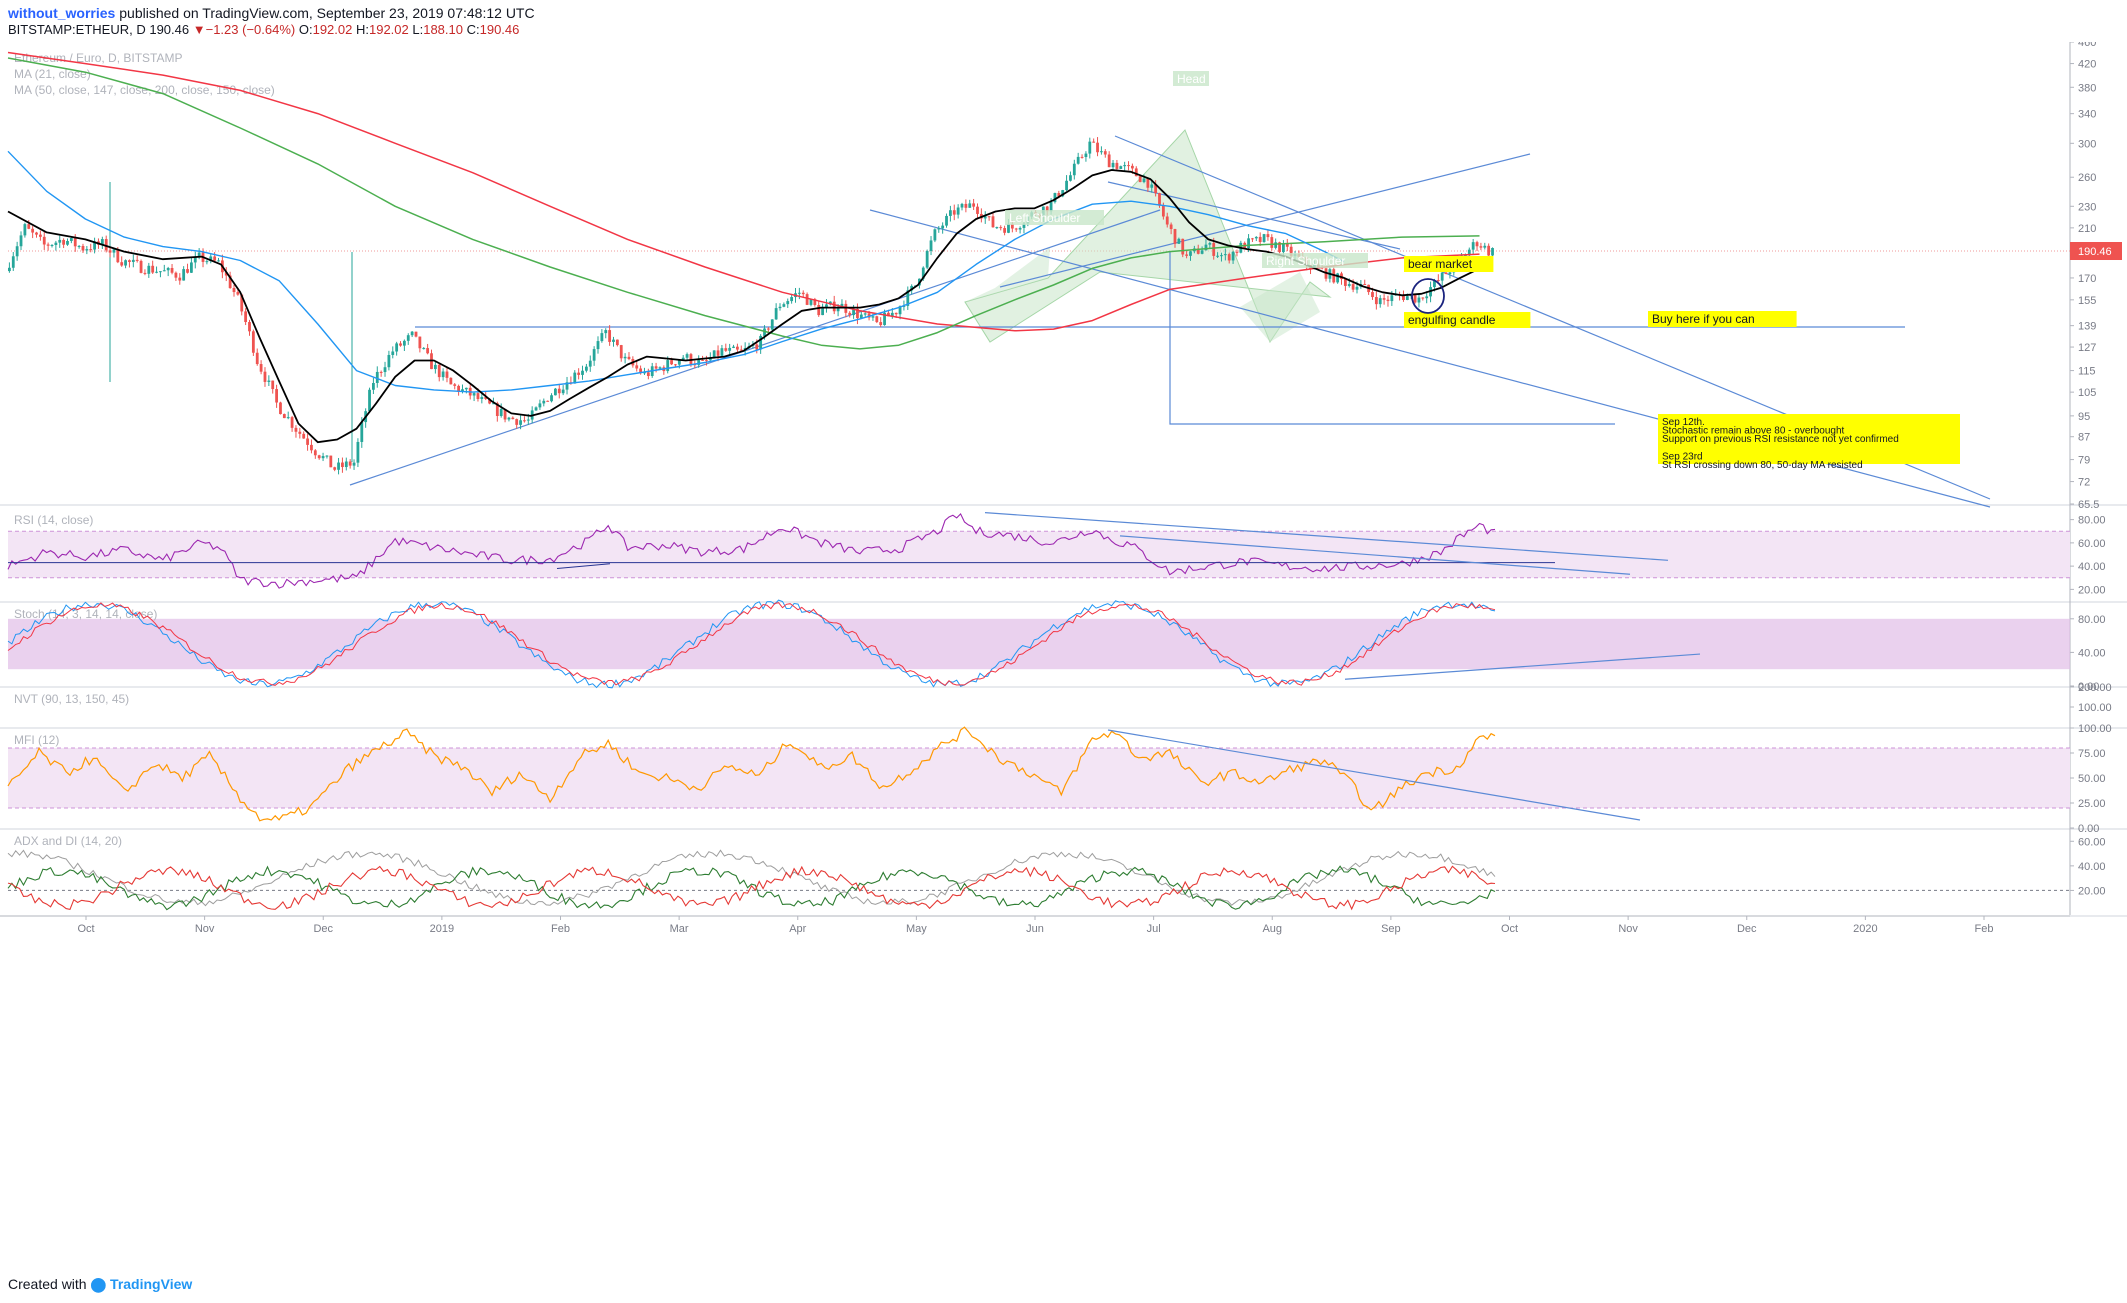 Image resolution: width=2127 pixels, height=1303 pixels. Describe the element at coordinates (676, 271) in the screenshot. I see `ma50-line` at that location.